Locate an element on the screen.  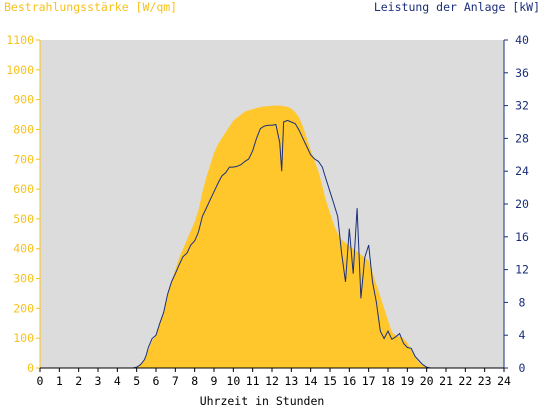
x-tick-label: 18 is located at coordinates (388, 381).